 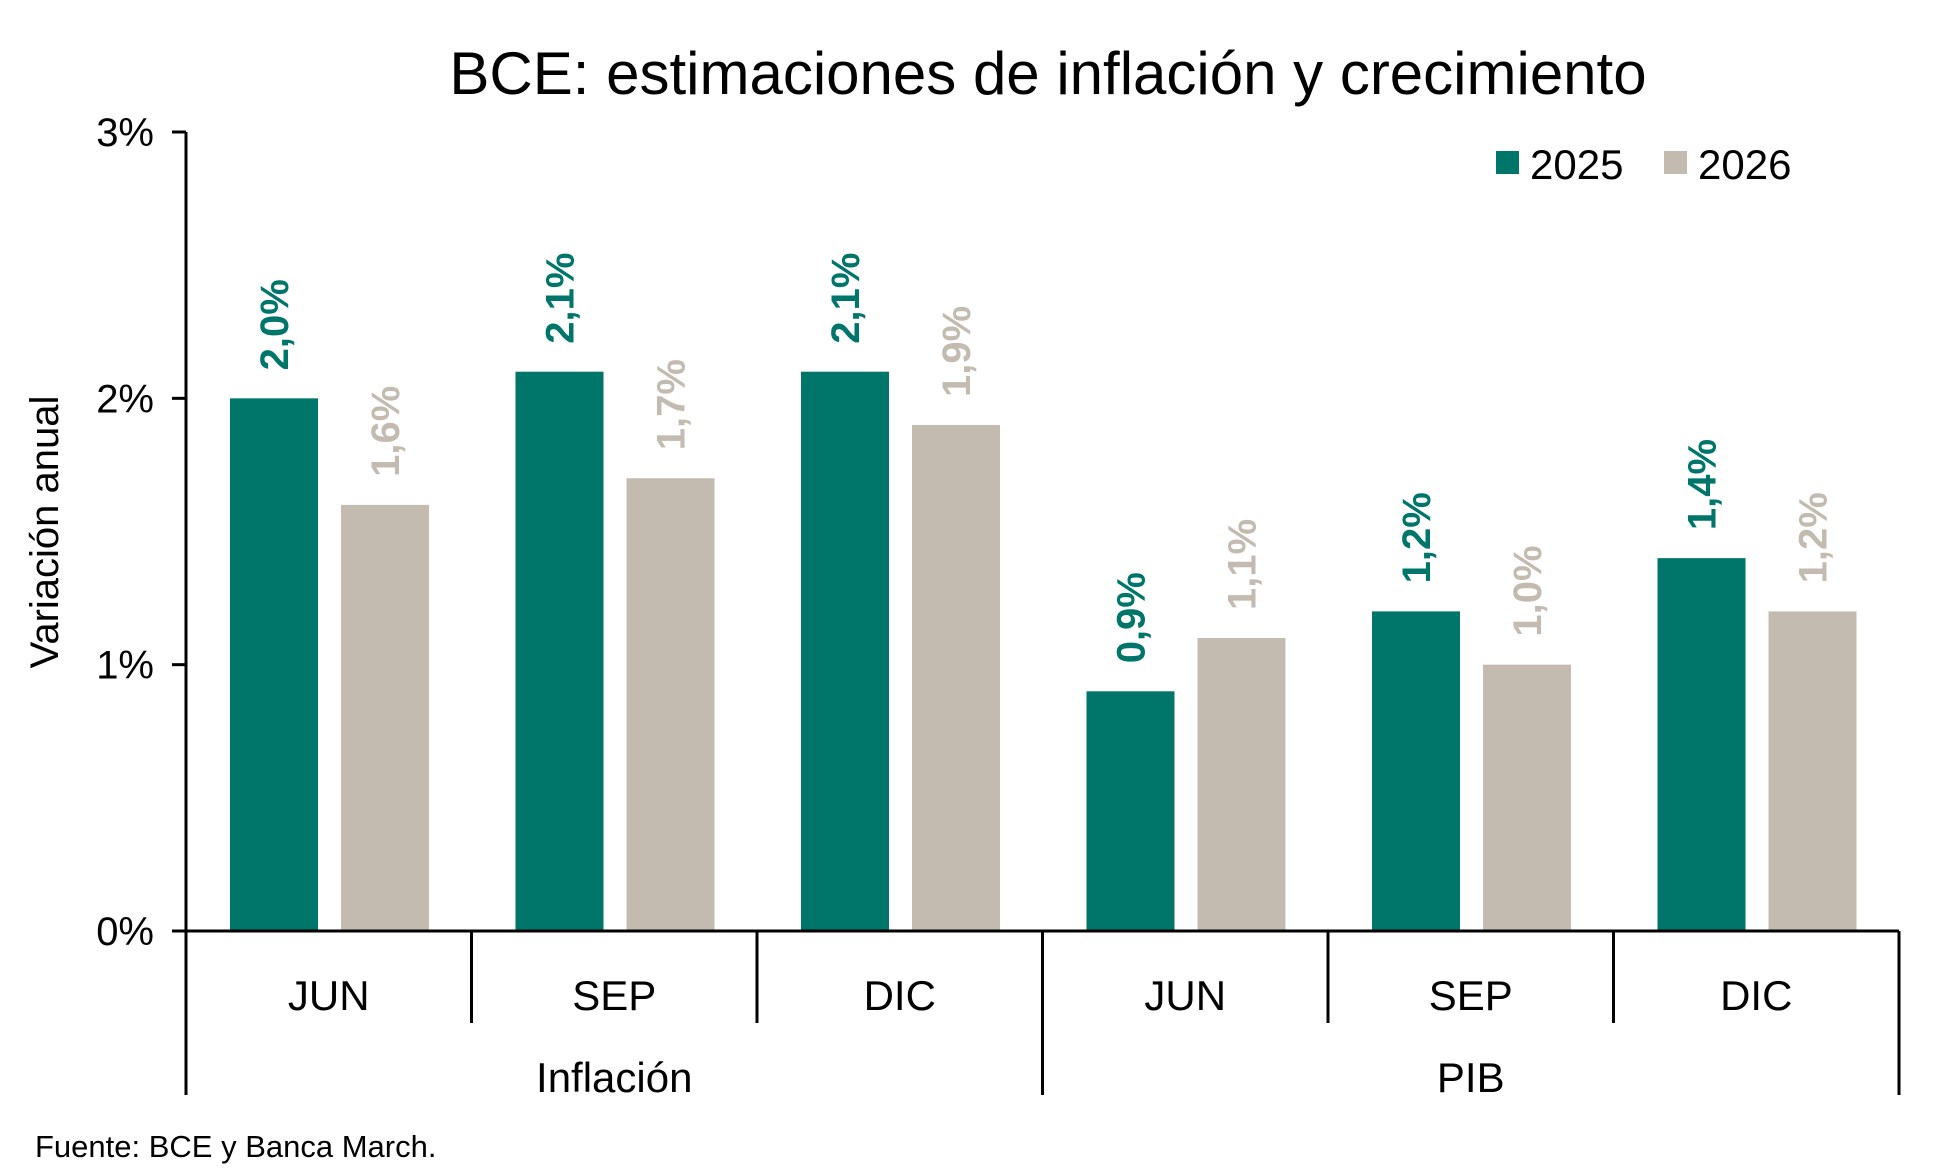 I want to click on legend-swatch-2026, so click(x=1675, y=162).